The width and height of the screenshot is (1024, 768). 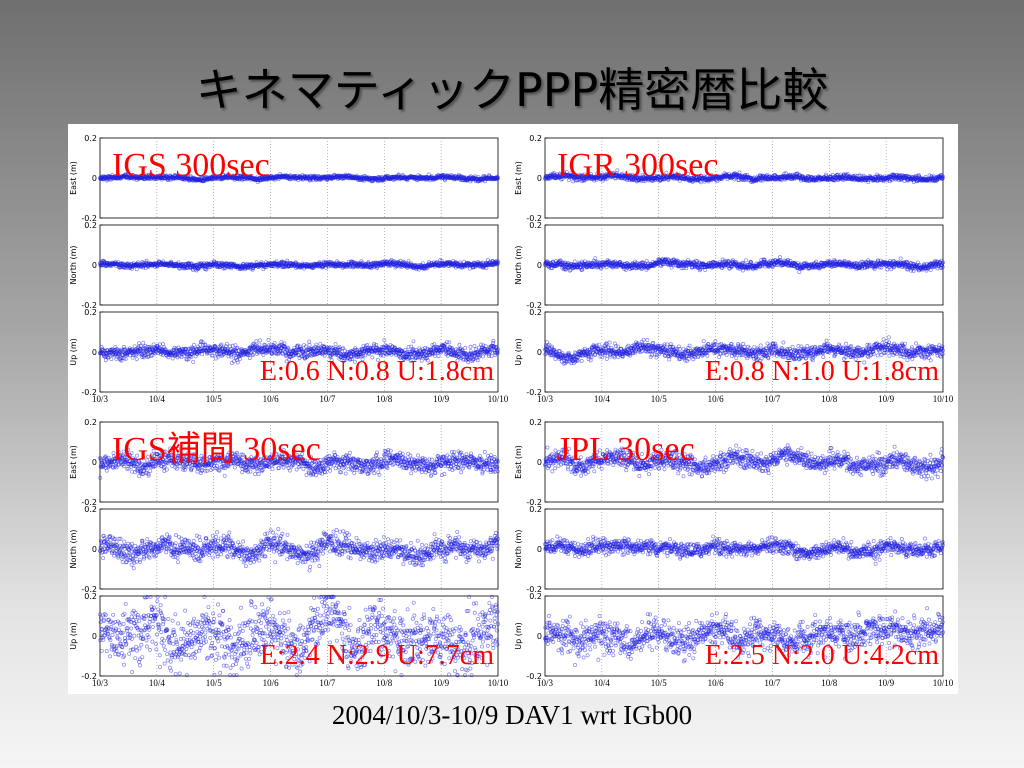 What do you see at coordinates (73, 265) in the screenshot?
I see `y-axis-label: North (m)` at bounding box center [73, 265].